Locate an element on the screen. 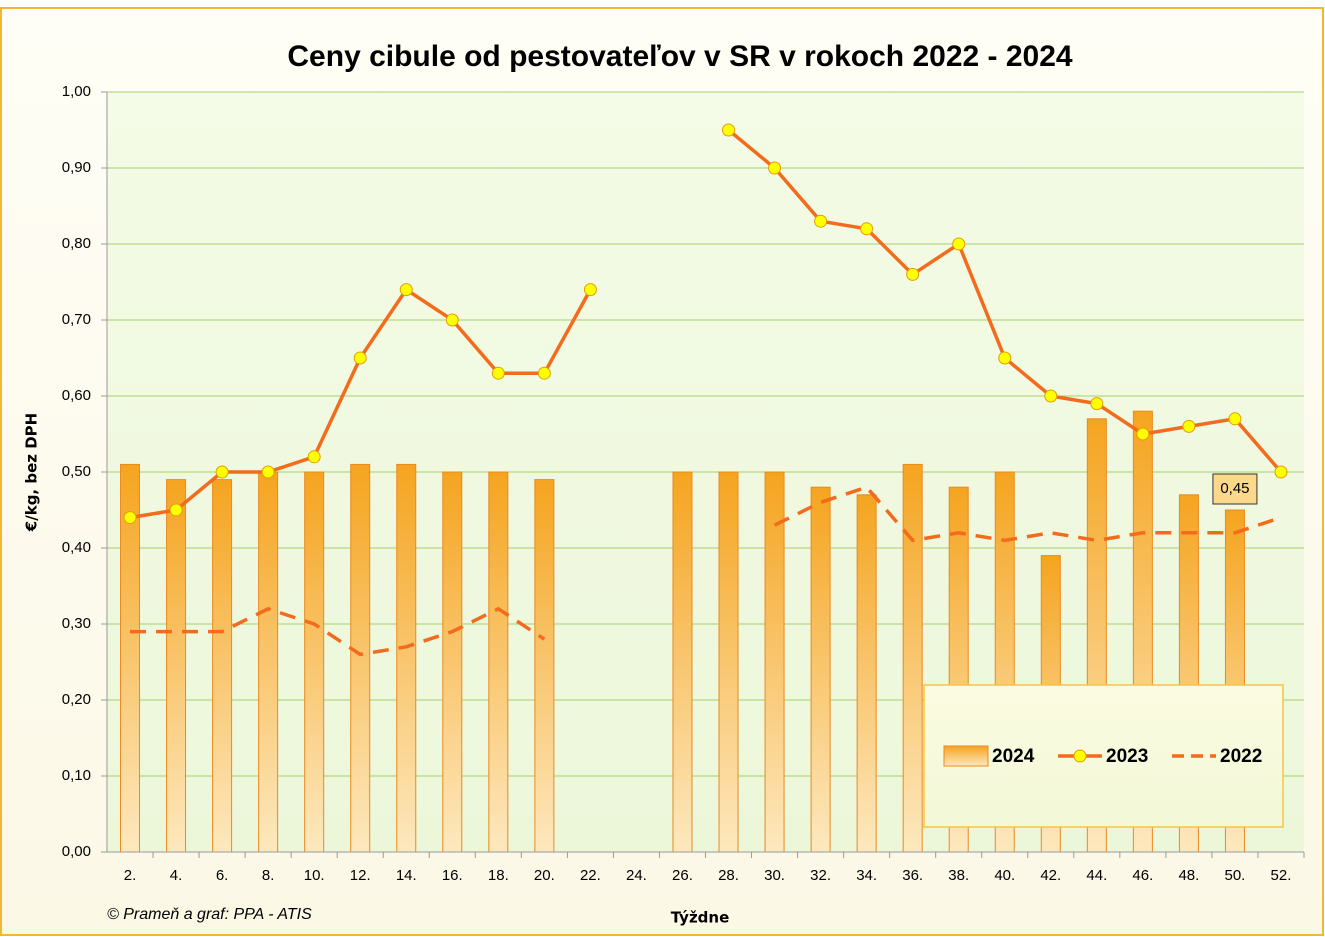  x-tick-label: 16. is located at coordinates (452, 875).